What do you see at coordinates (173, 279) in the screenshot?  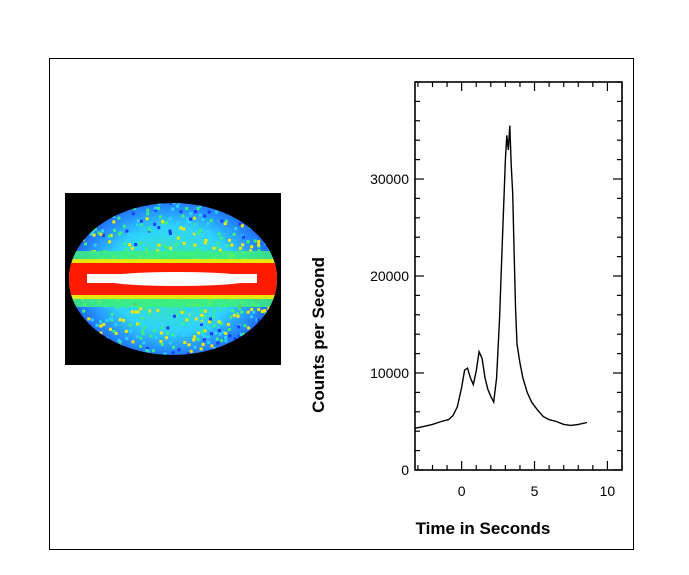 I see `all-sky-map-image` at bounding box center [173, 279].